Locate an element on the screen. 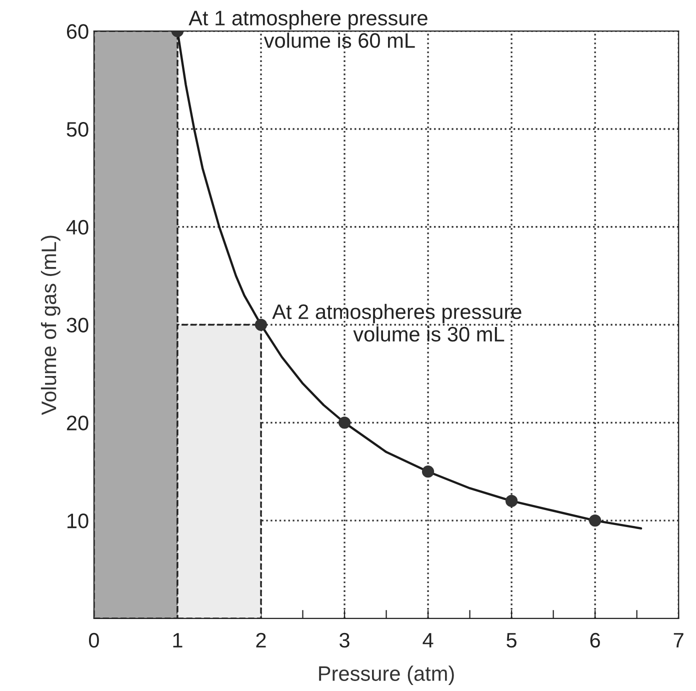  y-tick-label: 30 is located at coordinates (77, 325).